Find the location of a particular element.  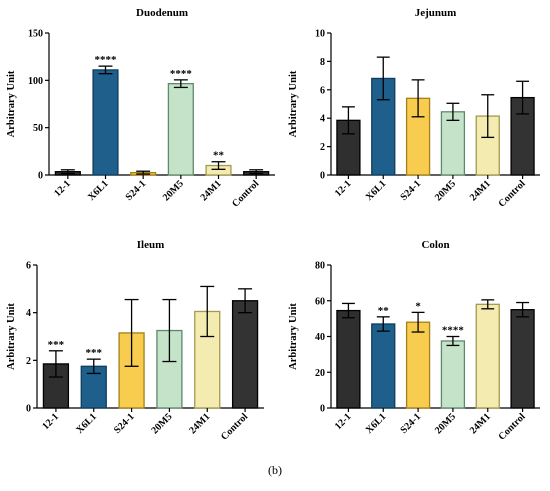

y-tick-label: 50 is located at coordinates (38, 128).